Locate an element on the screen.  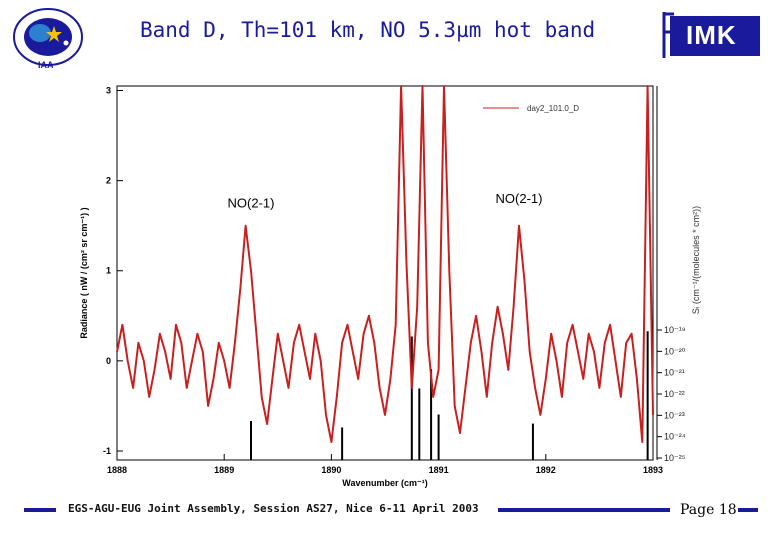
y-tick-label: 1 is located at coordinates (108, 271).